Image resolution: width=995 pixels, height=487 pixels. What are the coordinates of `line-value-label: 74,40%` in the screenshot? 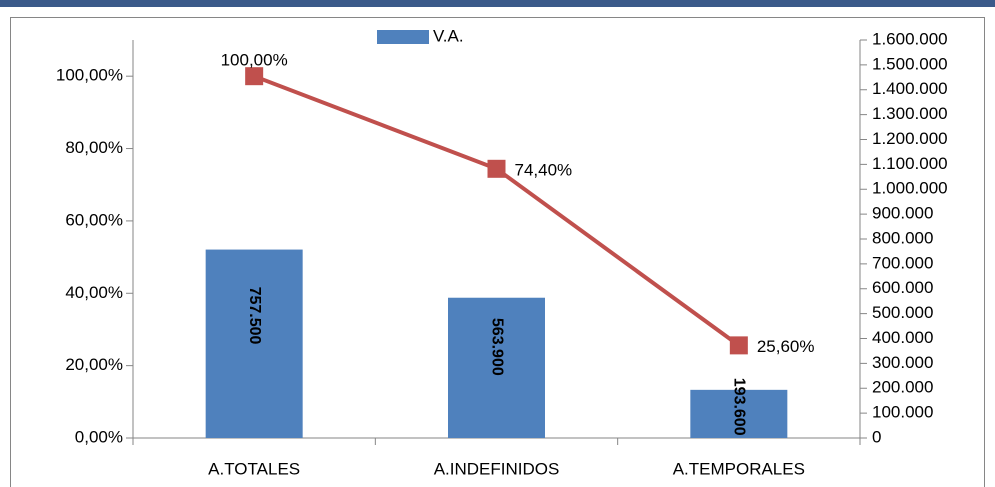 It's located at (544, 169).